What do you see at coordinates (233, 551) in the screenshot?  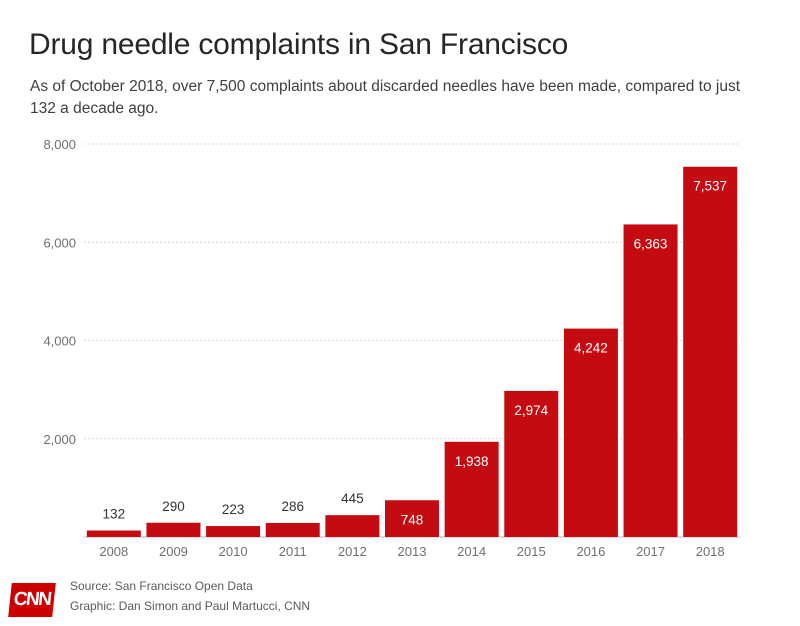 I see `x-tick-label: 2010` at bounding box center [233, 551].